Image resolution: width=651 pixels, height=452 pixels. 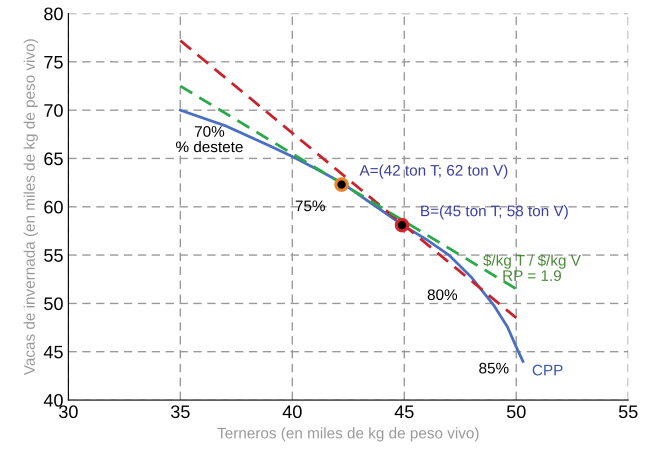 What do you see at coordinates (53, 62) in the screenshot?
I see `y-tick-label: 75` at bounding box center [53, 62].